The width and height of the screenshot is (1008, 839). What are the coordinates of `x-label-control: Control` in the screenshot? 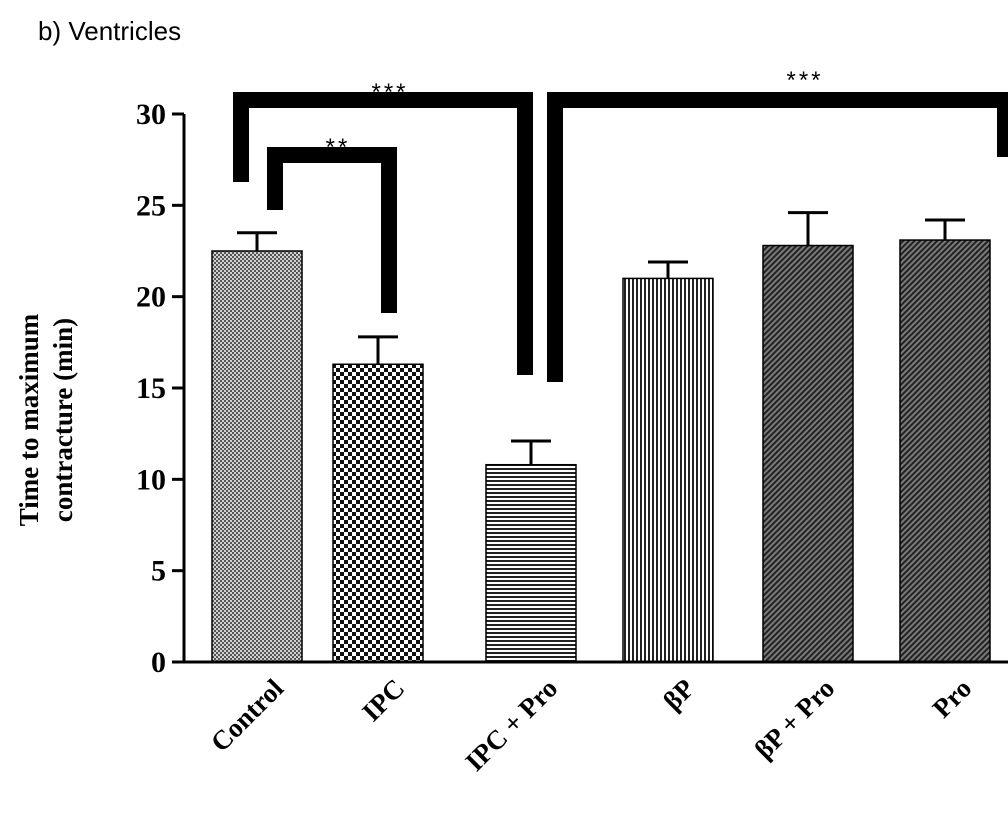 It's located at (247, 715).